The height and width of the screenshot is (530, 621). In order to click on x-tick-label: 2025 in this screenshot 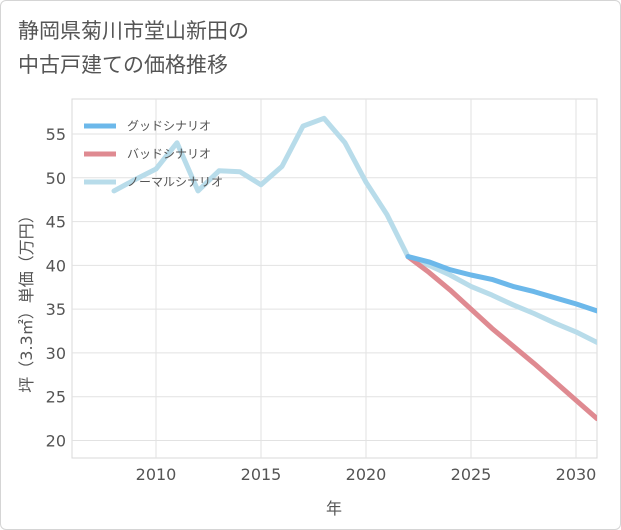, I will do `click(471, 474)`.